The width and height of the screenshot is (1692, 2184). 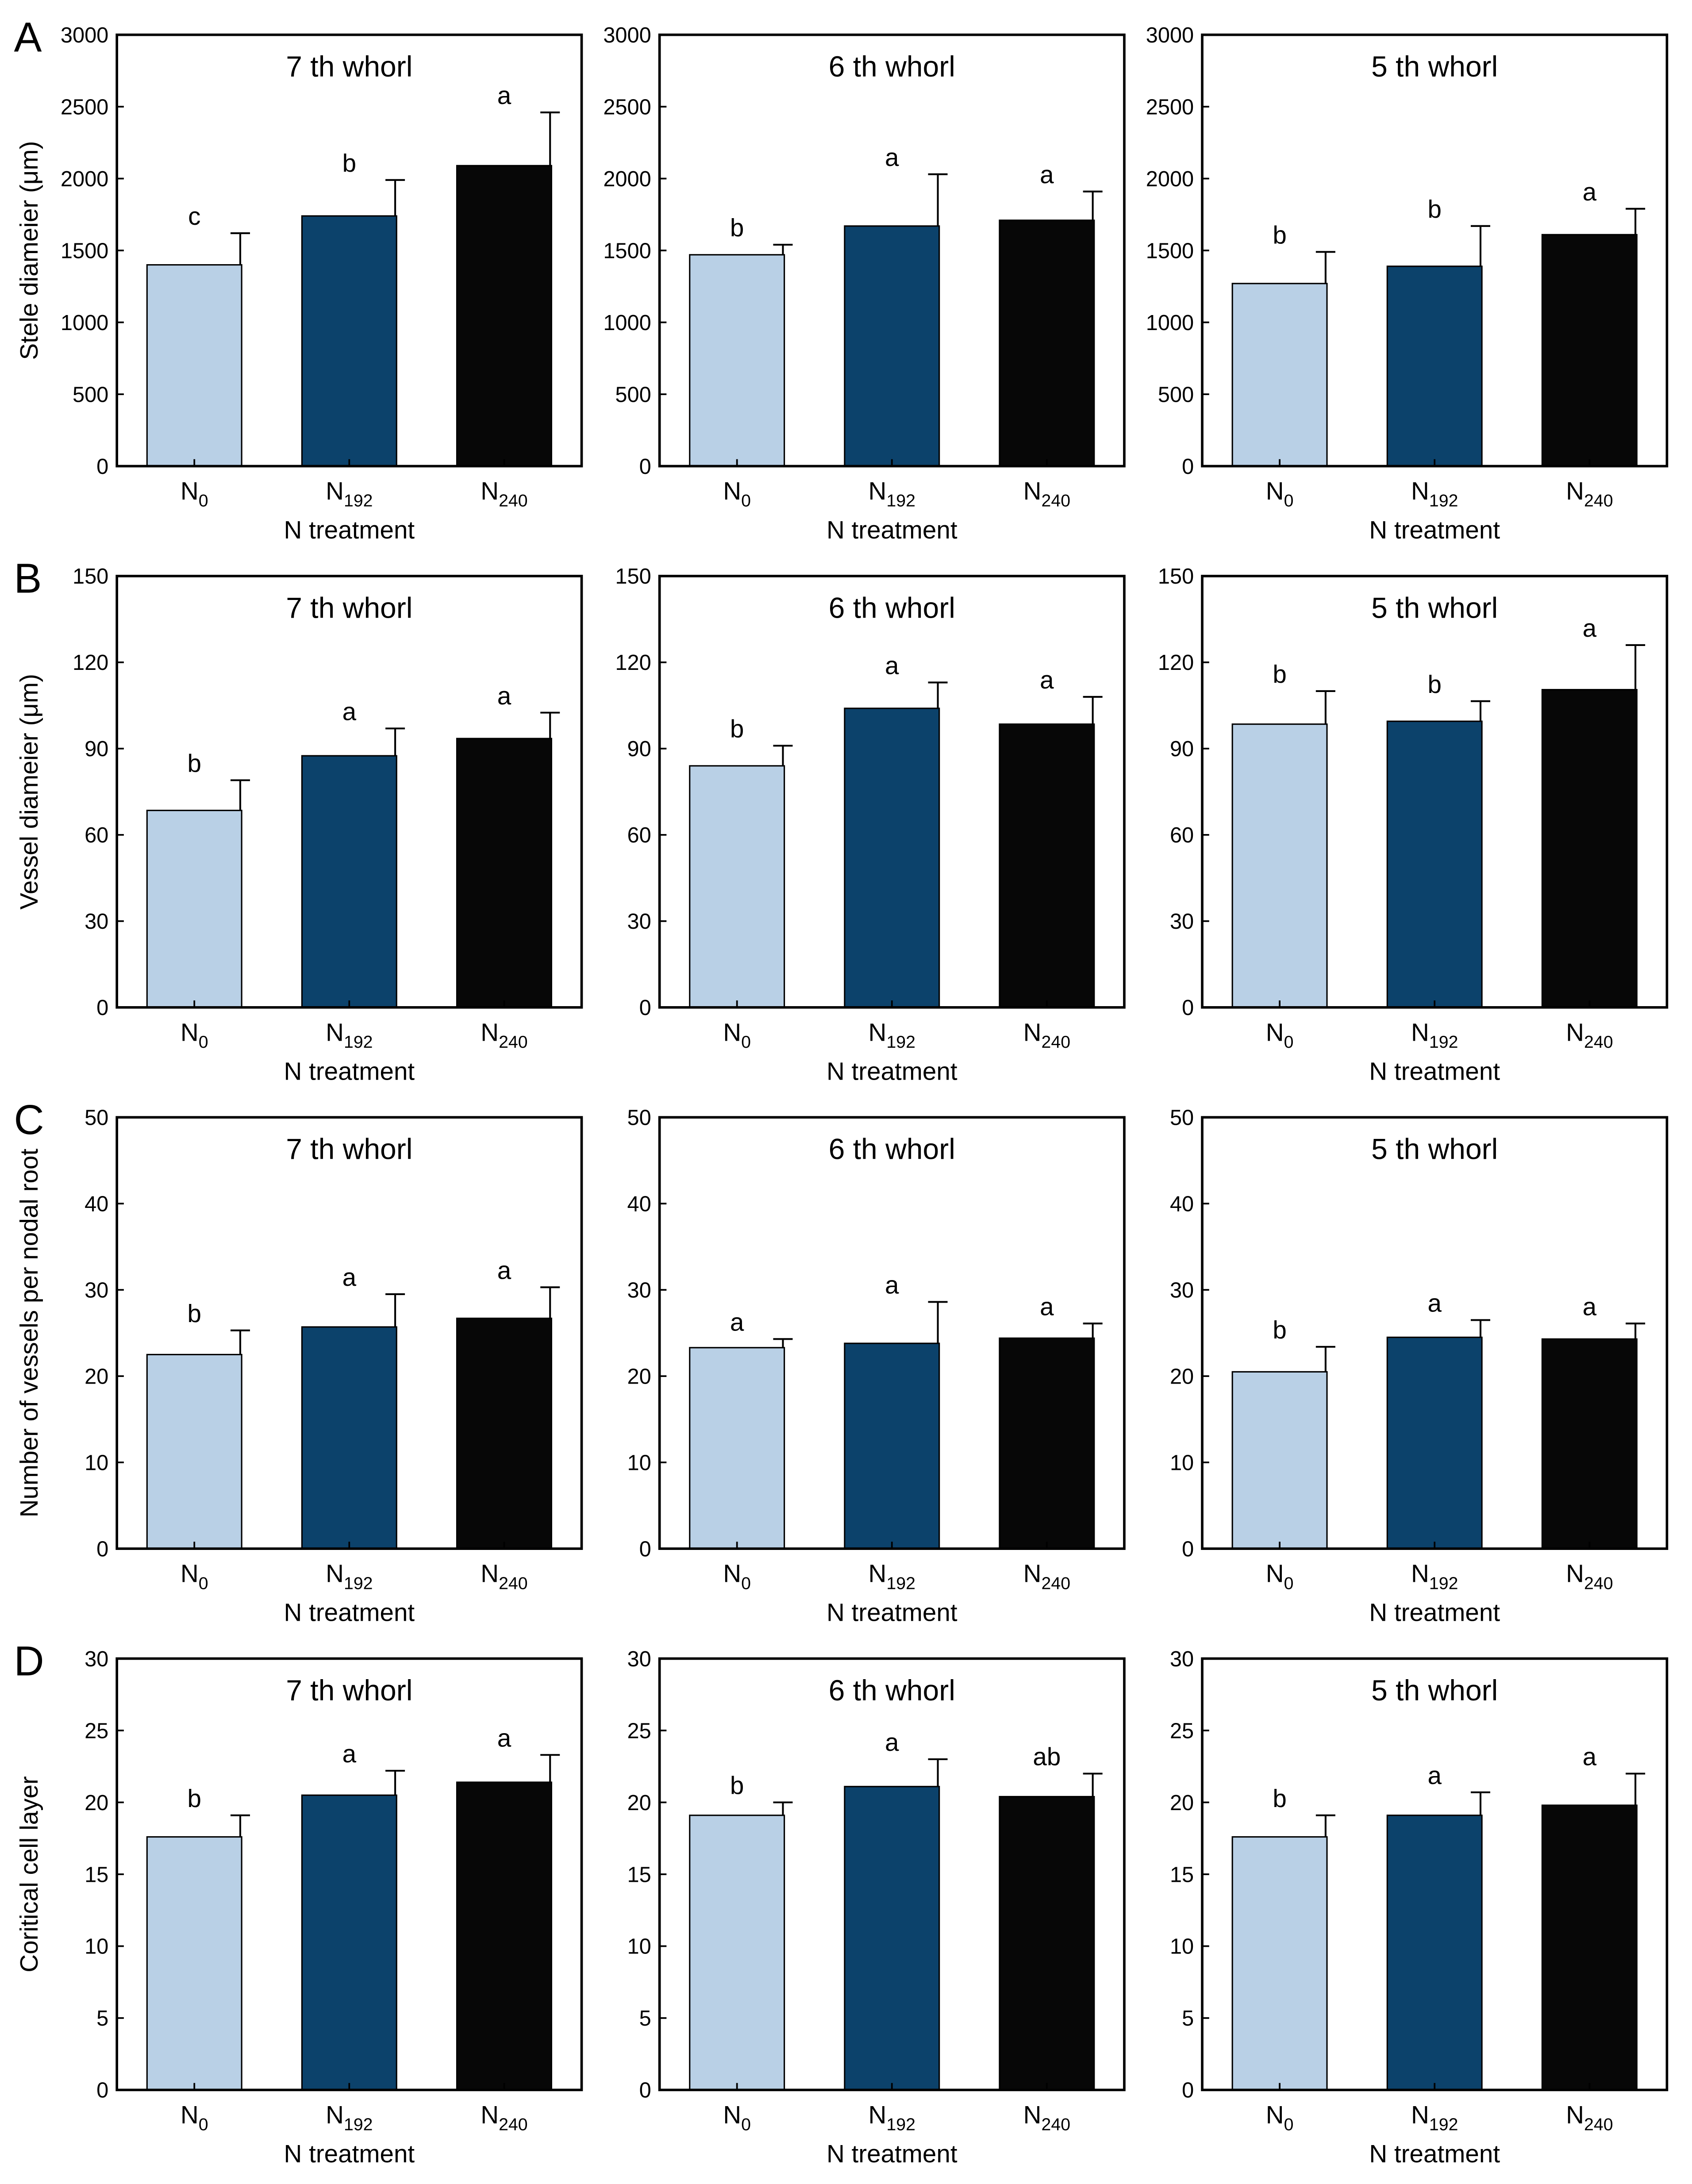 I want to click on y-tick-label: 120, so click(x=90, y=663).